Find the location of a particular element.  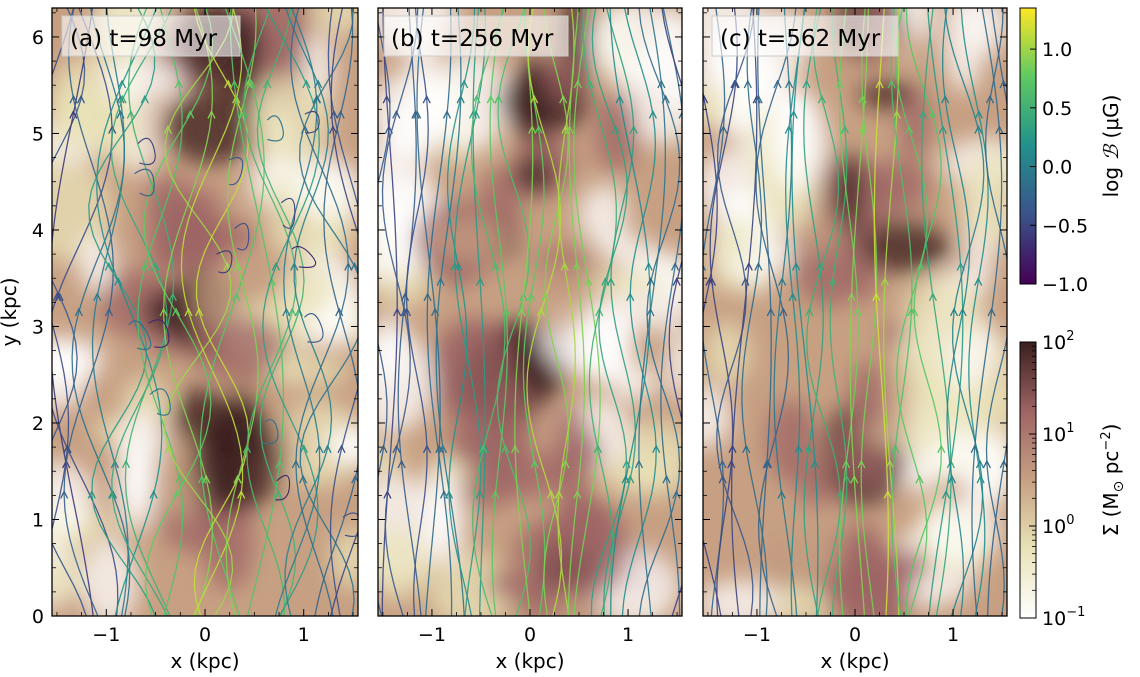

panel-b-title-box is located at coordinates (476, 36).